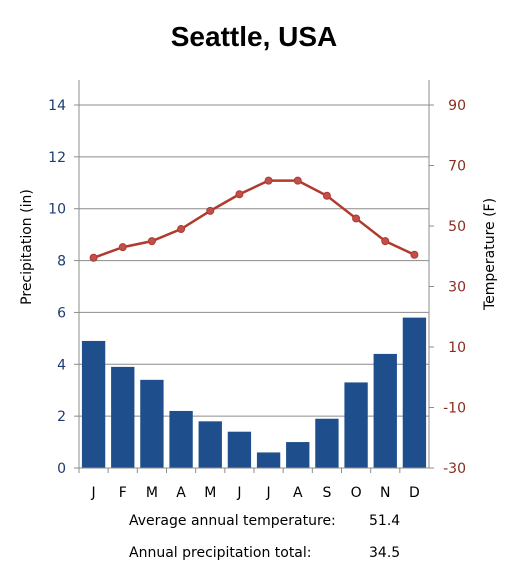 This screenshot has width=518, height=577. What do you see at coordinates (457, 106) in the screenshot?
I see `right-tick-label: 90` at bounding box center [457, 106].